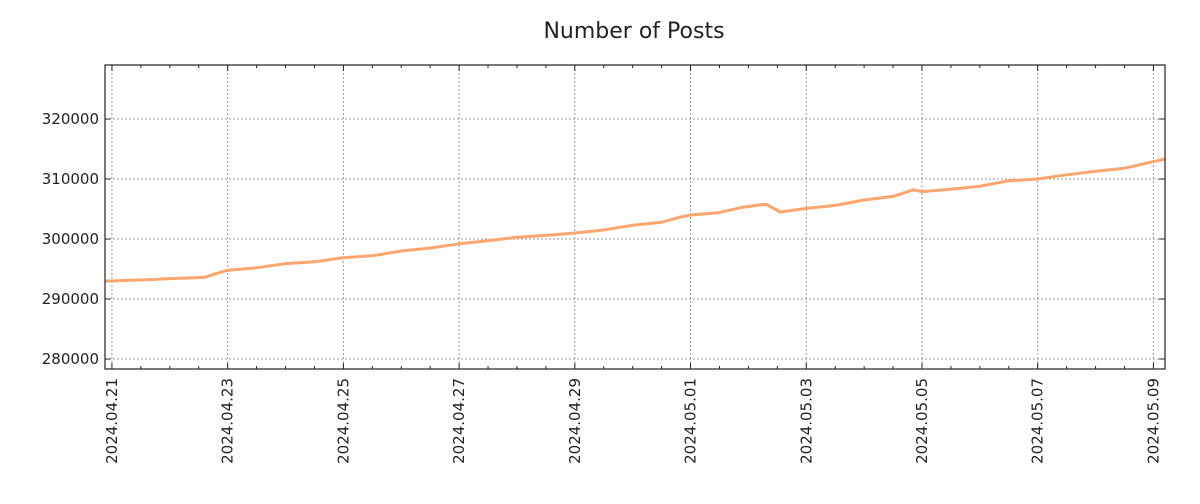 The height and width of the screenshot is (504, 1200). Describe the element at coordinates (70, 239) in the screenshot. I see `y-tick-label: 300000` at that location.